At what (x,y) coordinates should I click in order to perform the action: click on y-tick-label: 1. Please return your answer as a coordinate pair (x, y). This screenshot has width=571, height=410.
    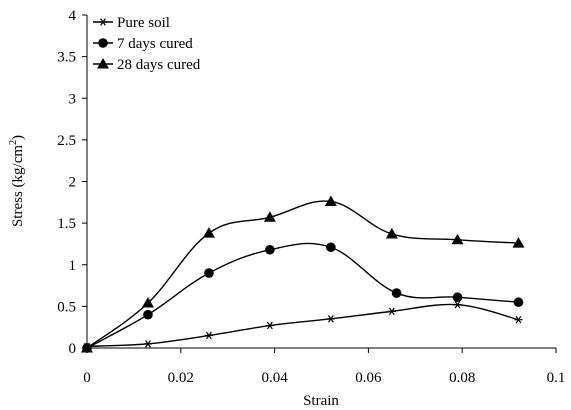
    Looking at the image, I should click on (73, 266).